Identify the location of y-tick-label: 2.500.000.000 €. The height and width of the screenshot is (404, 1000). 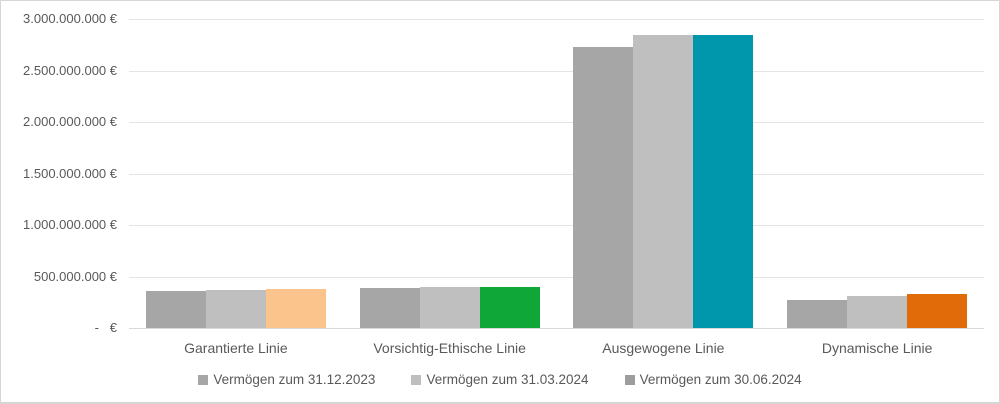
(70, 70).